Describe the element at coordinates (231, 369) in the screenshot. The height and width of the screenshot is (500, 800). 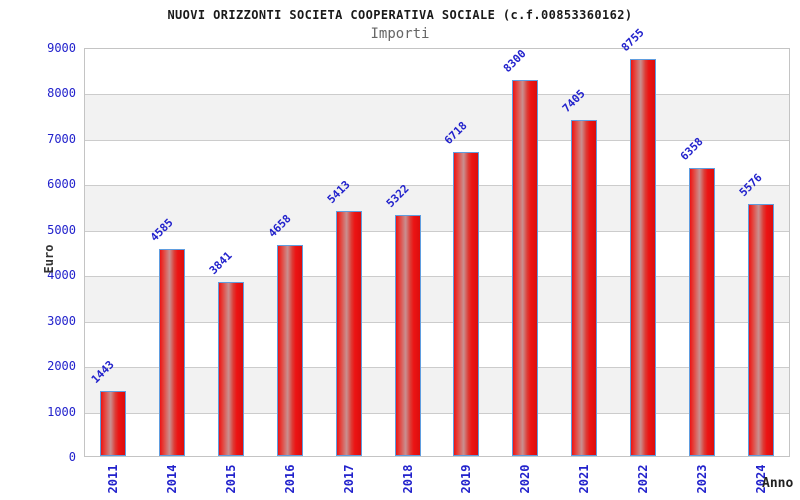
I see `bar-2015` at that location.